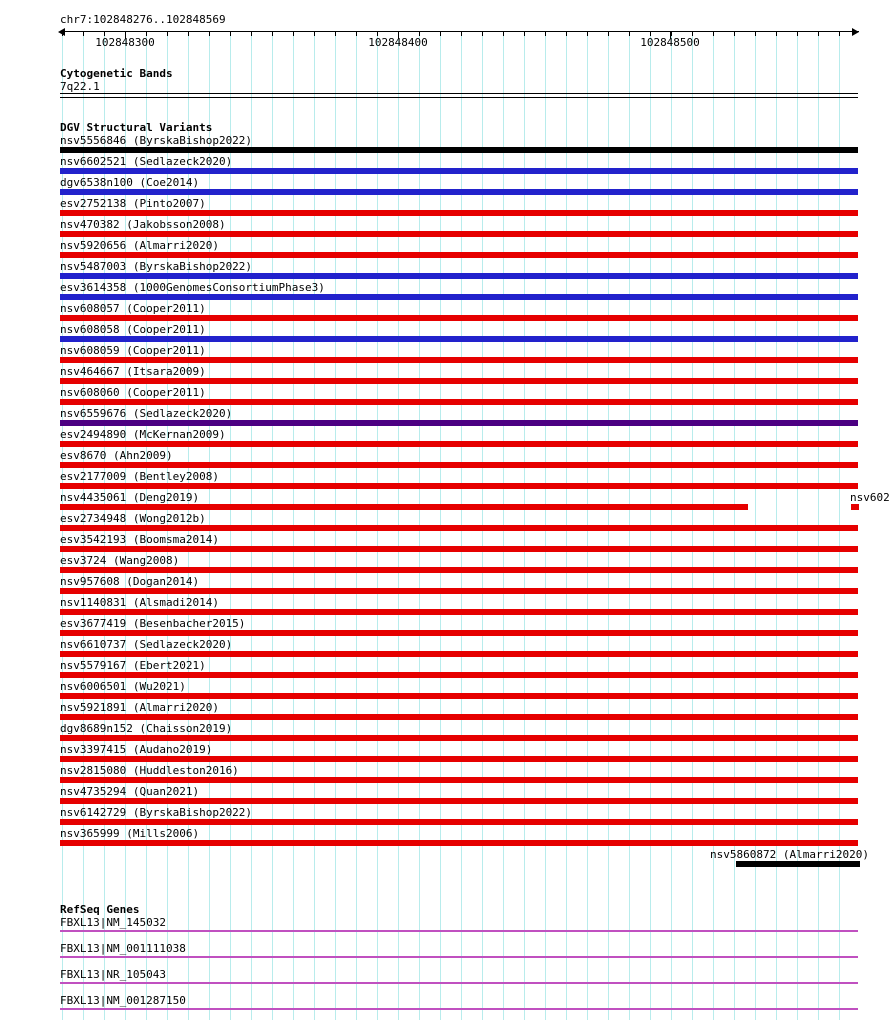 The height and width of the screenshot is (1020, 890). I want to click on gene-label: FBXL13|NM_145032, so click(113, 922).